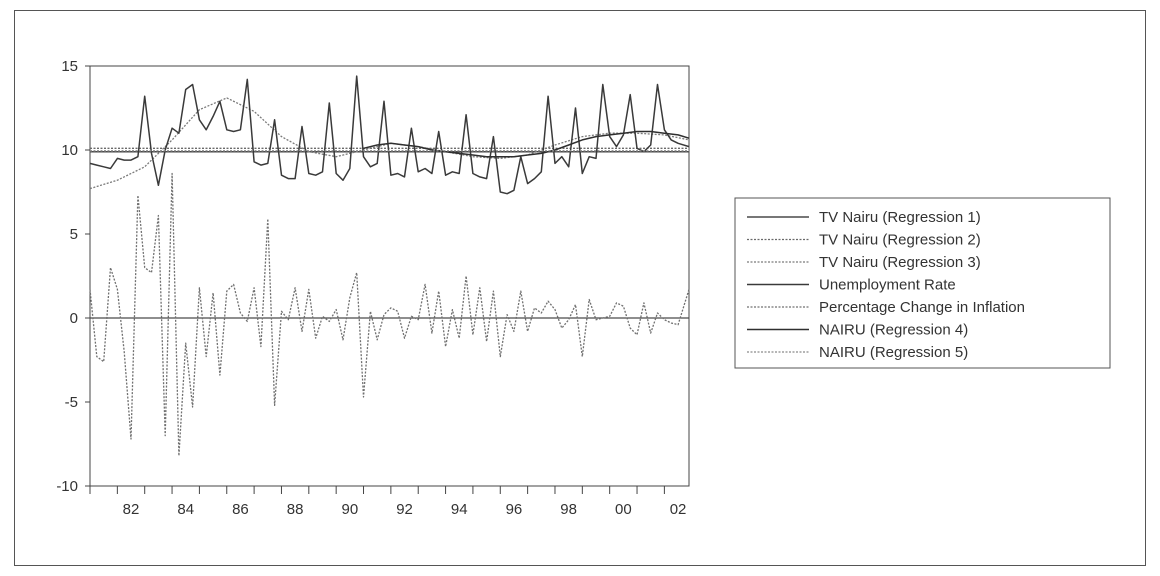  What do you see at coordinates (900, 217) in the screenshot?
I see `legend-label: TV Nairu (Regression 1)` at bounding box center [900, 217].